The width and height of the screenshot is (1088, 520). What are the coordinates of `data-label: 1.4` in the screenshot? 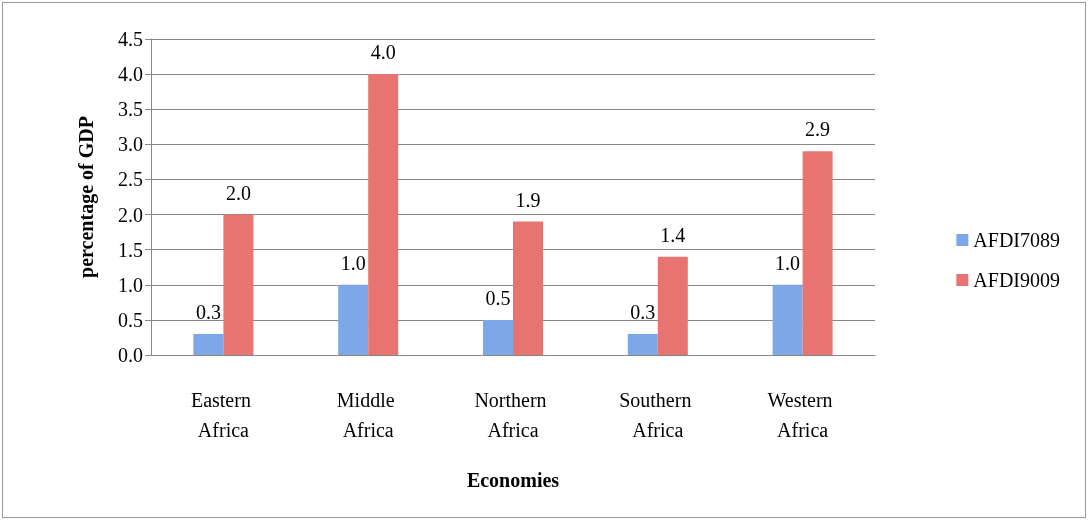 It's located at (673, 234).